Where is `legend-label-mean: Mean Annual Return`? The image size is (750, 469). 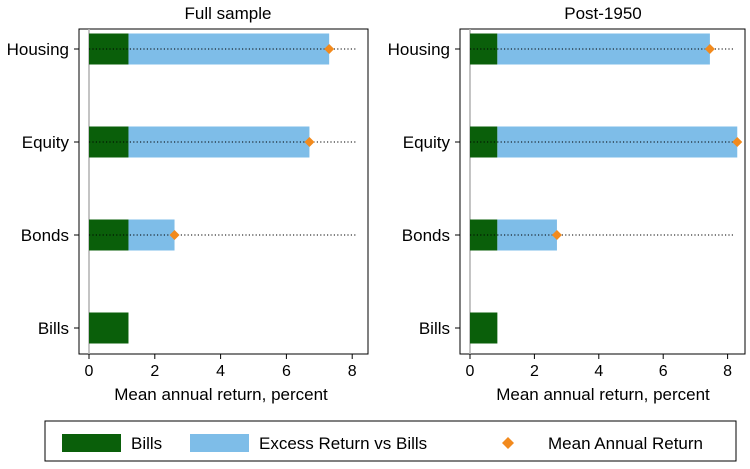 legend-label-mean: Mean Annual Return is located at coordinates (625, 443).